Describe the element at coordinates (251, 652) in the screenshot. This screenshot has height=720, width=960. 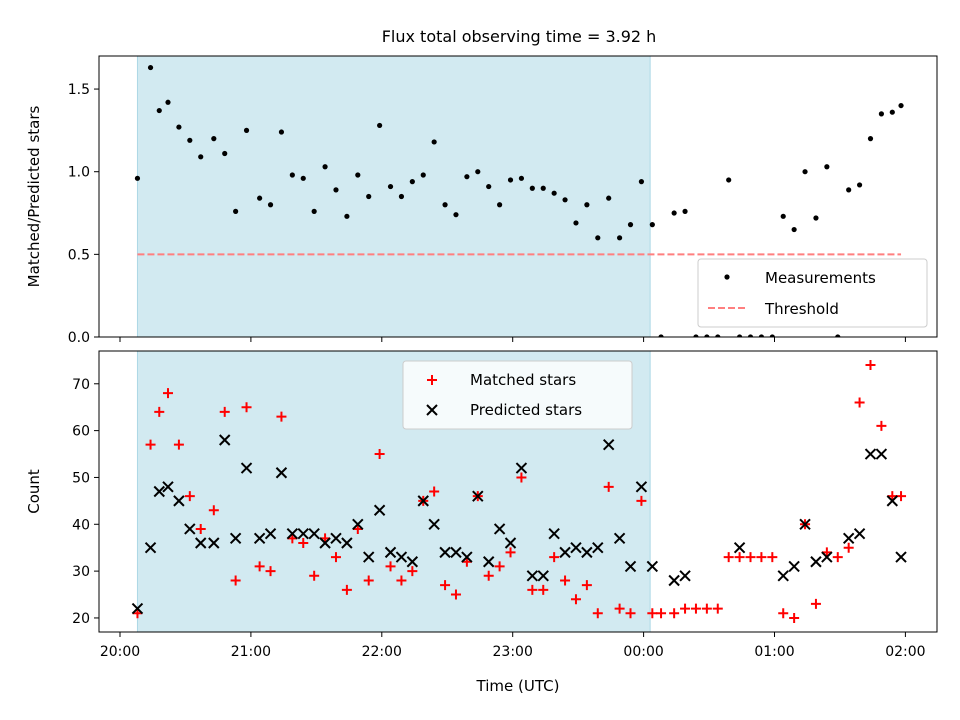
I see `x-tick-label: 21:00` at that location.